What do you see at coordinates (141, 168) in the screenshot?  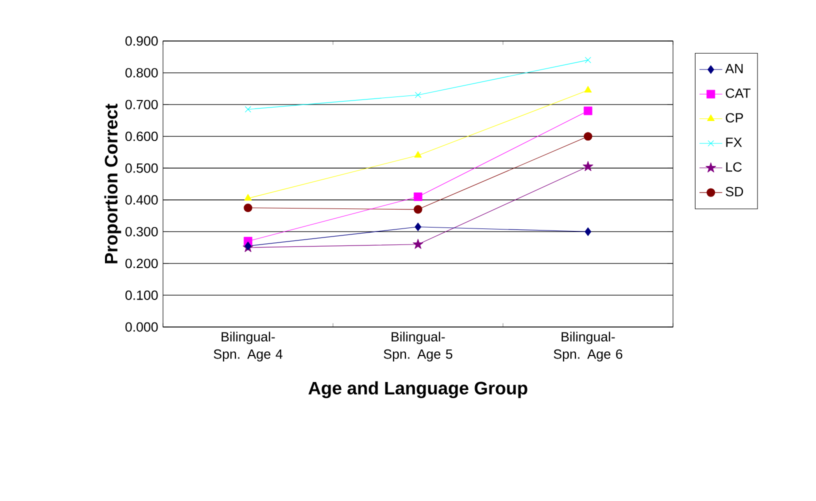 I see `y-tick-label: 0.500` at bounding box center [141, 168].